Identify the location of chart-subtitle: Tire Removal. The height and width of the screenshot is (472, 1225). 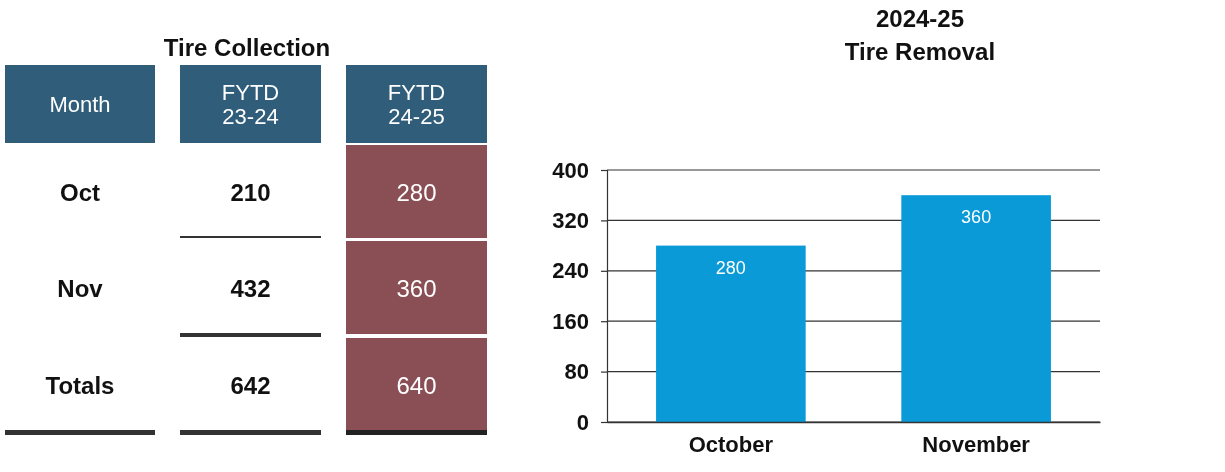
(920, 51).